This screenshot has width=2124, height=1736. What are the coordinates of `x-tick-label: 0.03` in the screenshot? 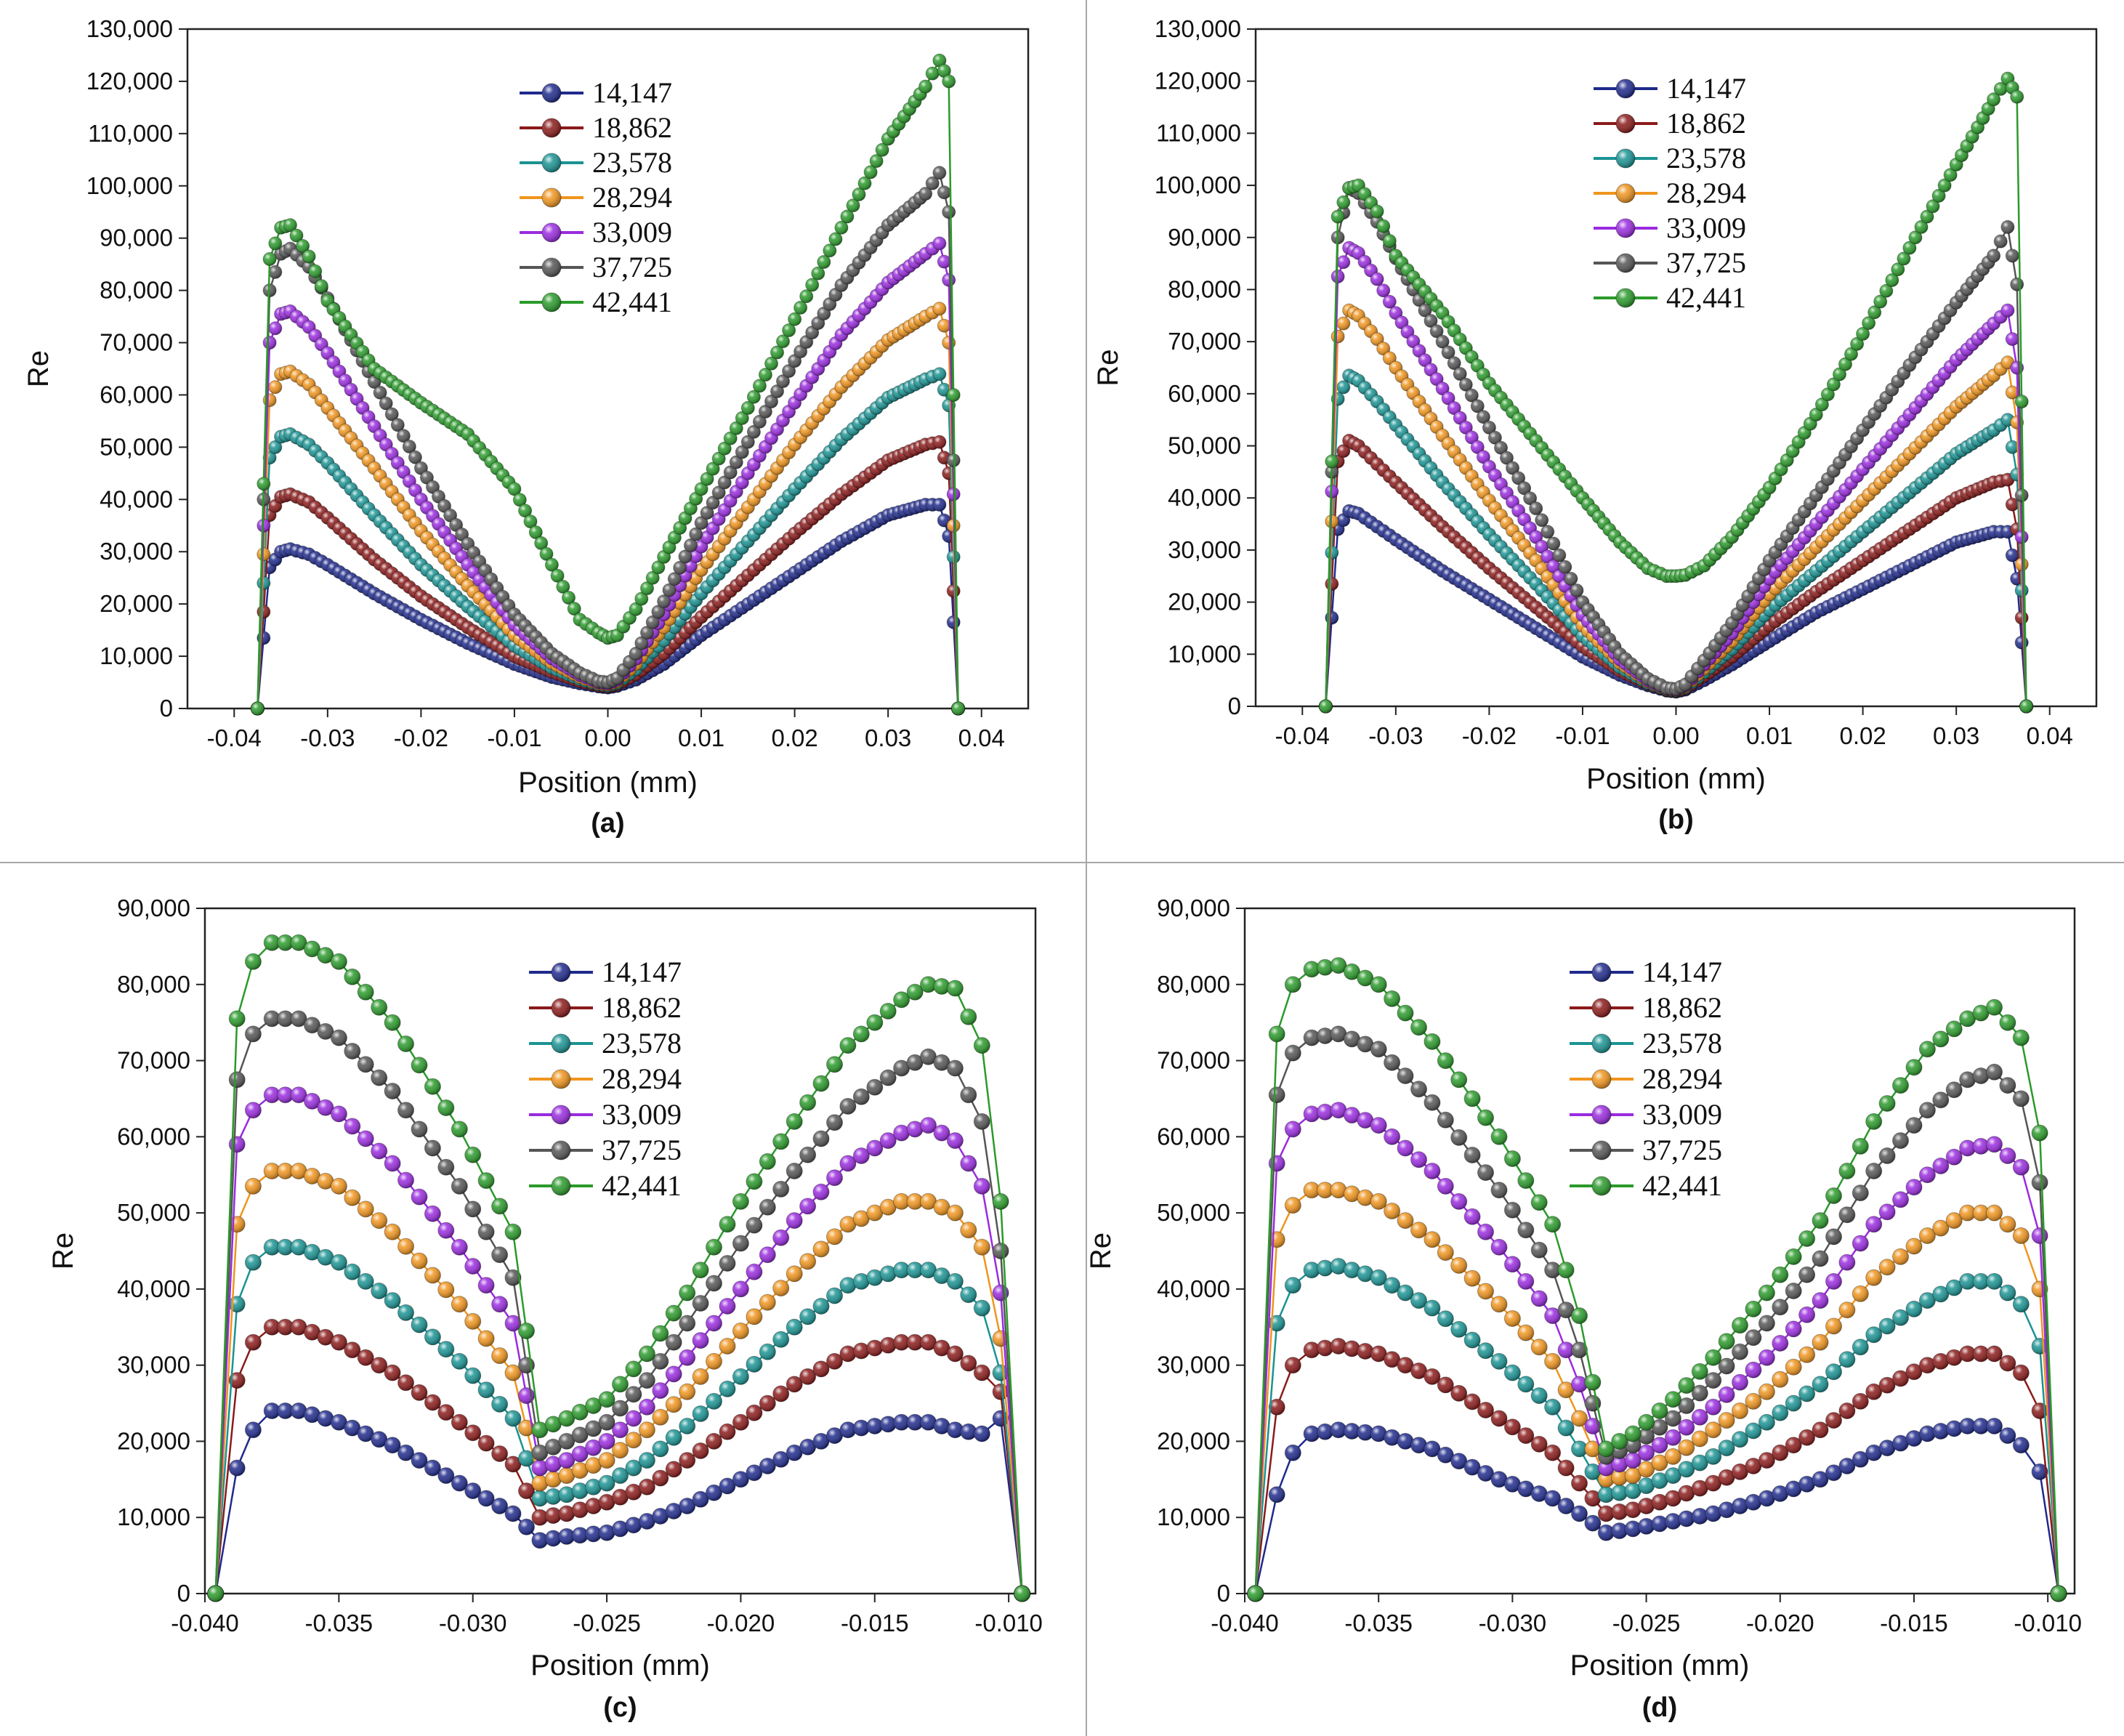 It's located at (1956, 735).